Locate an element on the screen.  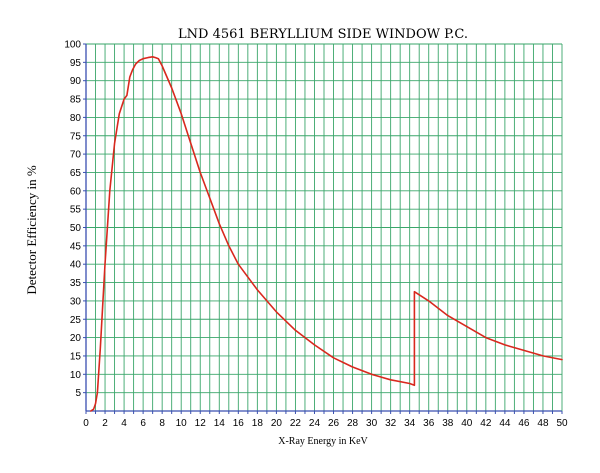
x-tick-label: 10 is located at coordinates (182, 423).